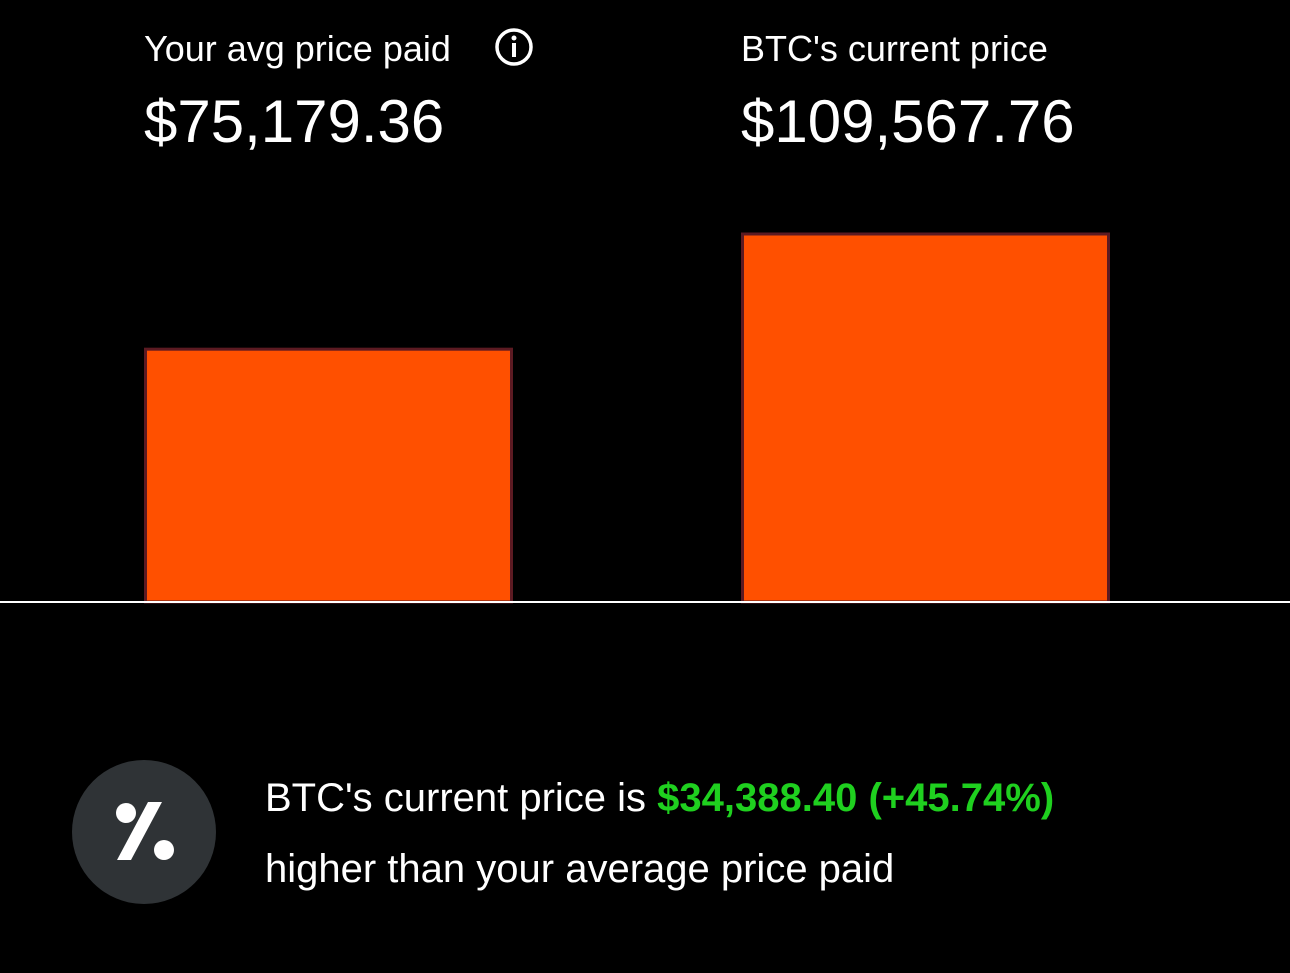 Image resolution: width=1290 pixels, height=973 pixels. Describe the element at coordinates (294, 121) in the screenshot. I see `value-label: $75,179.36` at that location.